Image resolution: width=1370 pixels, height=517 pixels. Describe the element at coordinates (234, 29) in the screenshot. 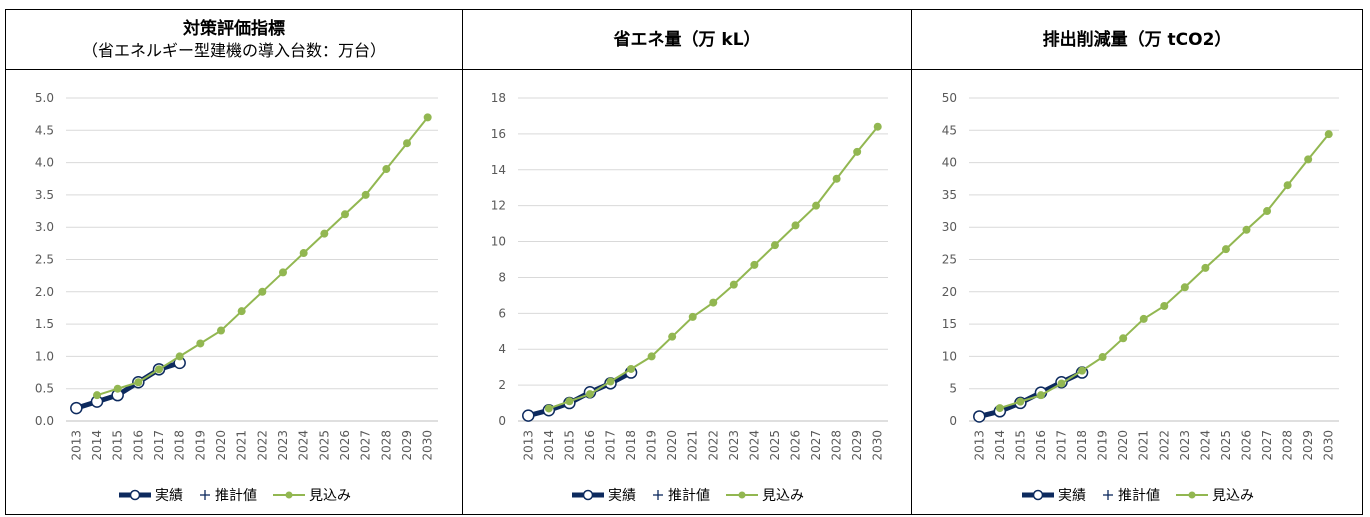

I see `chart-title: 対策評価指標` at that location.